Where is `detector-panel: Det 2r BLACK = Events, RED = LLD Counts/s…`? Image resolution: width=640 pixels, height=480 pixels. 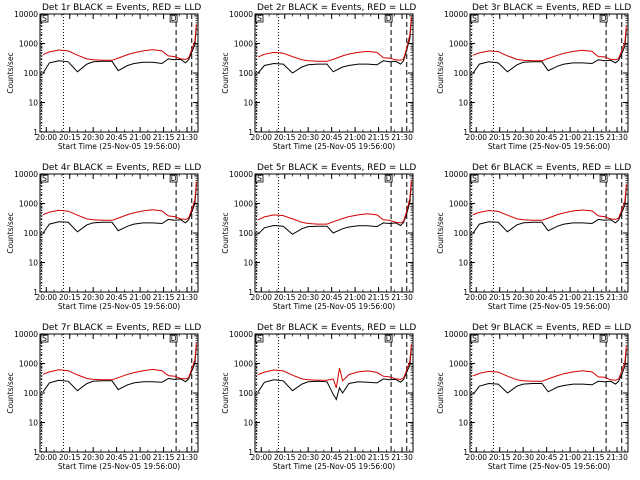 detector-panel: Det 2r BLACK = Events, RED = LLD Counts/s… is located at coordinates (318, 77).